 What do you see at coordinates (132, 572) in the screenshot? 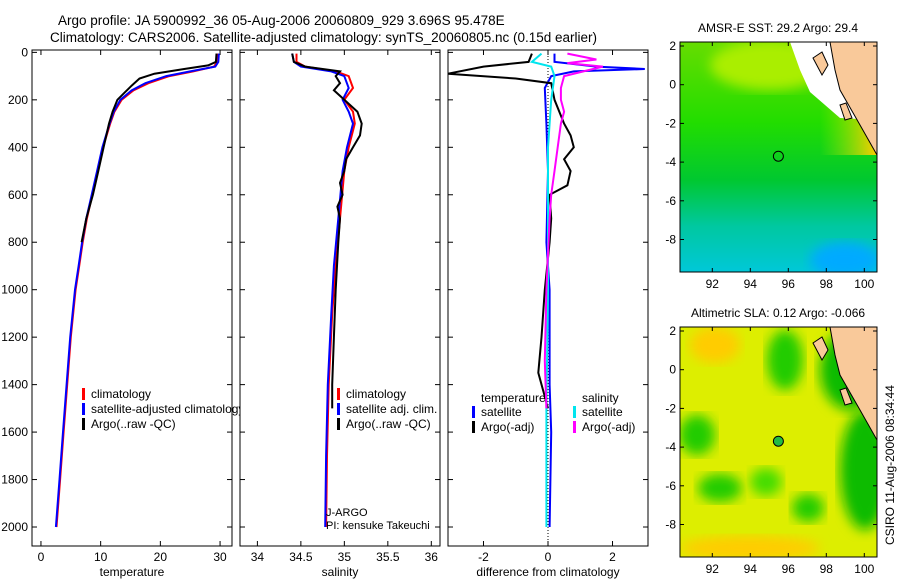
I see `x-axis-label: temperature` at bounding box center [132, 572].